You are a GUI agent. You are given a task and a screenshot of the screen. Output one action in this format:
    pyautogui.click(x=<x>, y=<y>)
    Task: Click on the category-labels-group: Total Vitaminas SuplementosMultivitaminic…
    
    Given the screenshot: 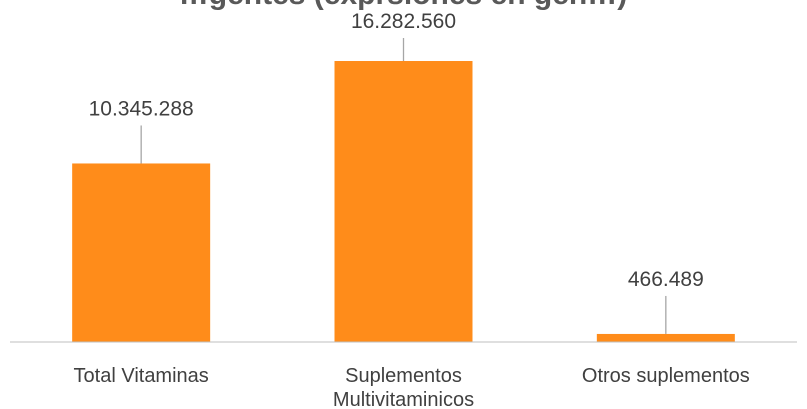 What is the action you would take?
    pyautogui.click(x=412, y=387)
    